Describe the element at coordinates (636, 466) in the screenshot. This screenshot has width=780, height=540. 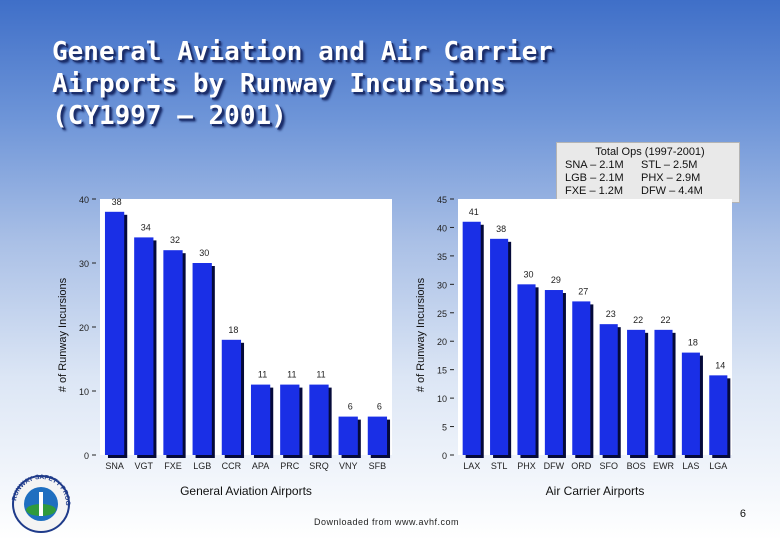
I see `category-label: BOS` at that location.